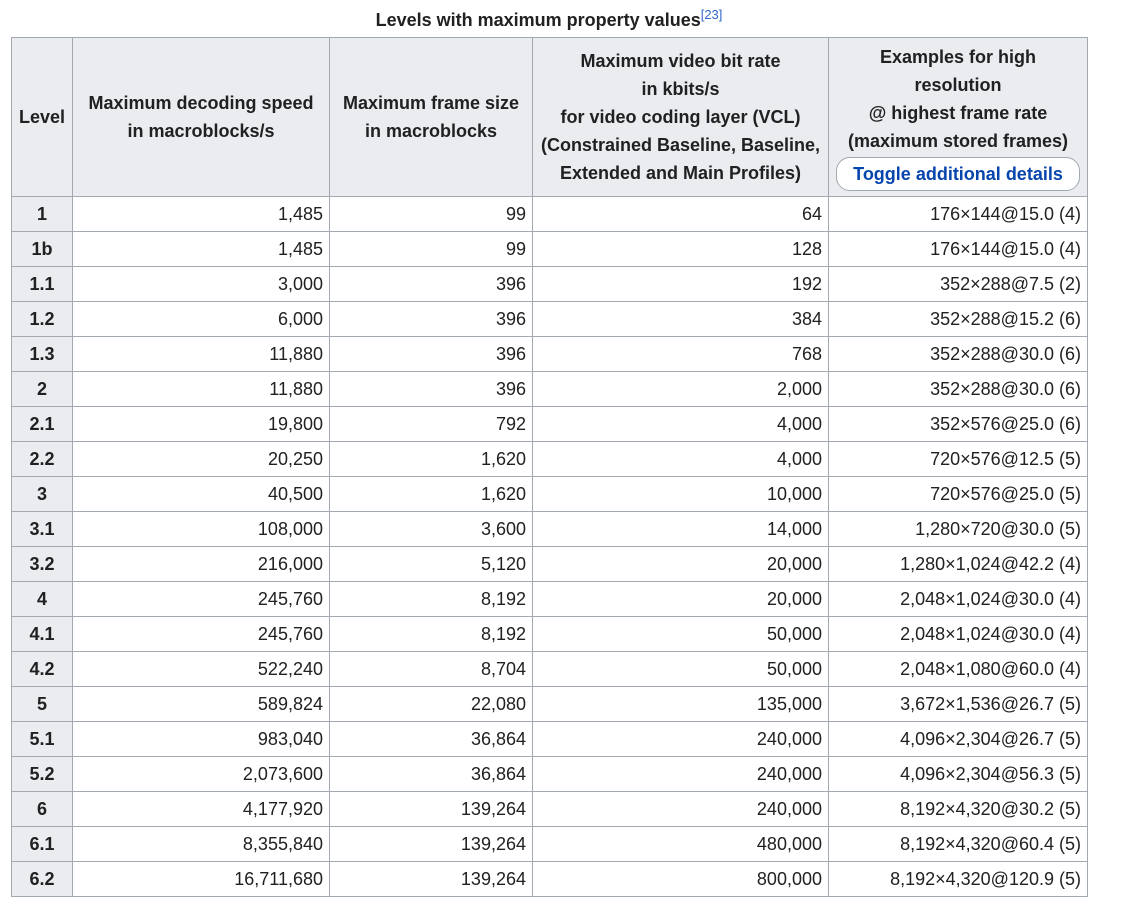  Describe the element at coordinates (958, 71) in the screenshot. I see `header-line: Examples for high resolution` at that location.